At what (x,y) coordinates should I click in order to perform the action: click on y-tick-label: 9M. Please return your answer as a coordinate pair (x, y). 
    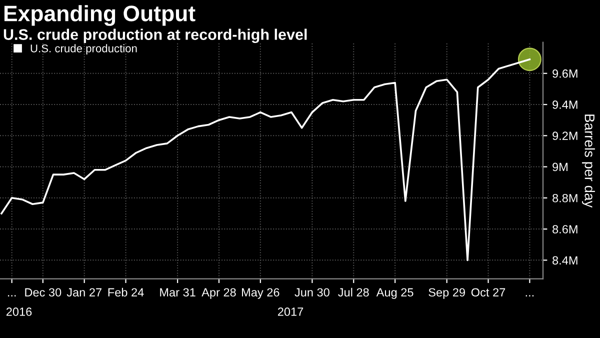
    Looking at the image, I should click on (560, 167).